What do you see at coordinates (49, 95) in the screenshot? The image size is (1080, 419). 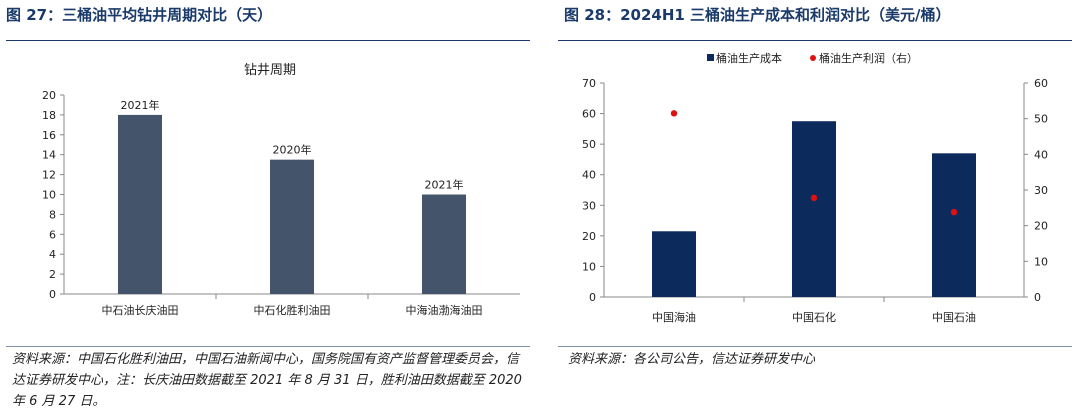 I see `y-tick-label: 20` at bounding box center [49, 95].